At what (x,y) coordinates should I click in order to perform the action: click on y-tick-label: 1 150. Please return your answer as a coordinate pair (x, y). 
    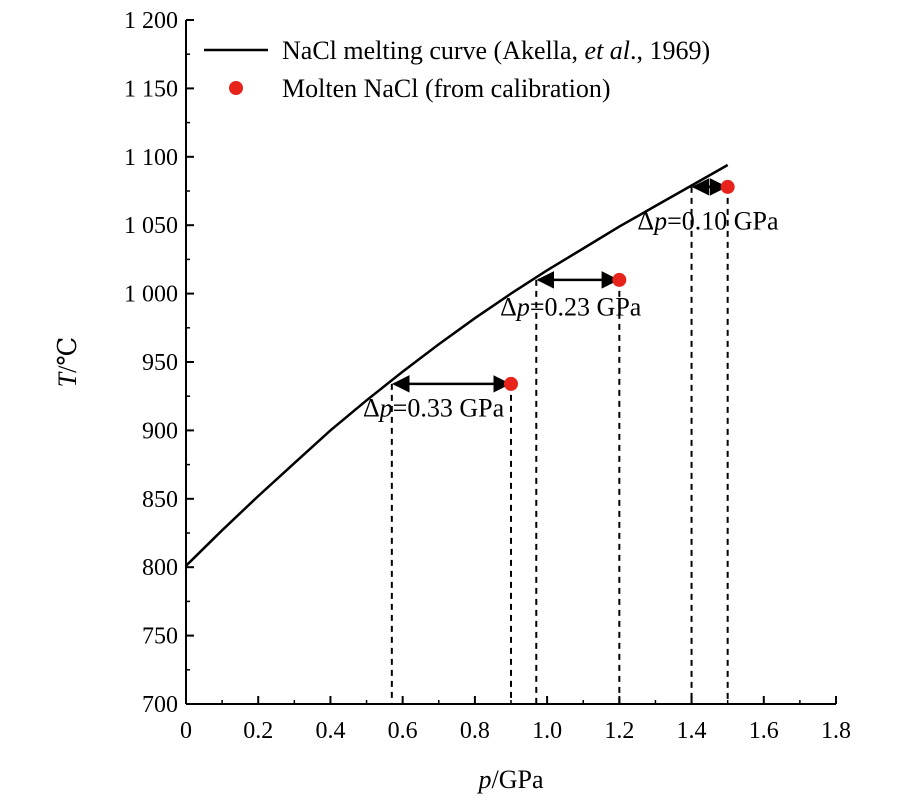
    Looking at the image, I should click on (151, 89).